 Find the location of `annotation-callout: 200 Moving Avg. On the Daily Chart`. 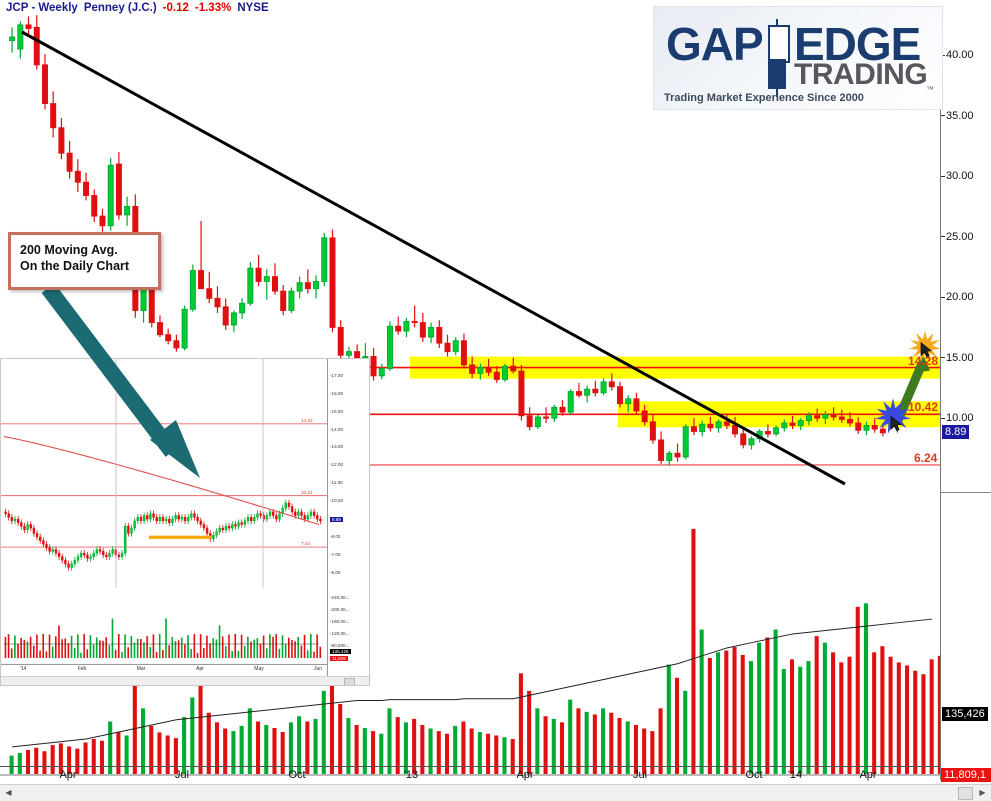

annotation-callout: 200 Moving Avg. On the Daily Chart is located at coordinates (84, 261).